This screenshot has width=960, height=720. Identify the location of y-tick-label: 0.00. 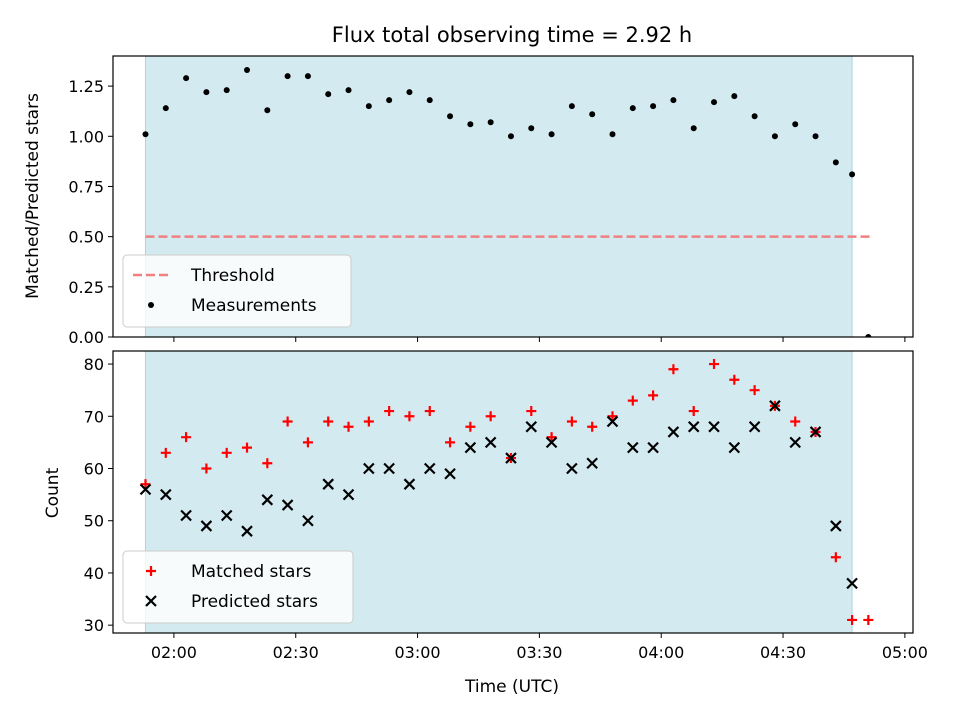
(86, 337).